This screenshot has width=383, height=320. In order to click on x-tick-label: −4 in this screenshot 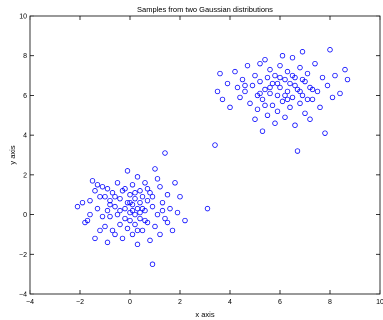, I will do `click(30, 302)`.